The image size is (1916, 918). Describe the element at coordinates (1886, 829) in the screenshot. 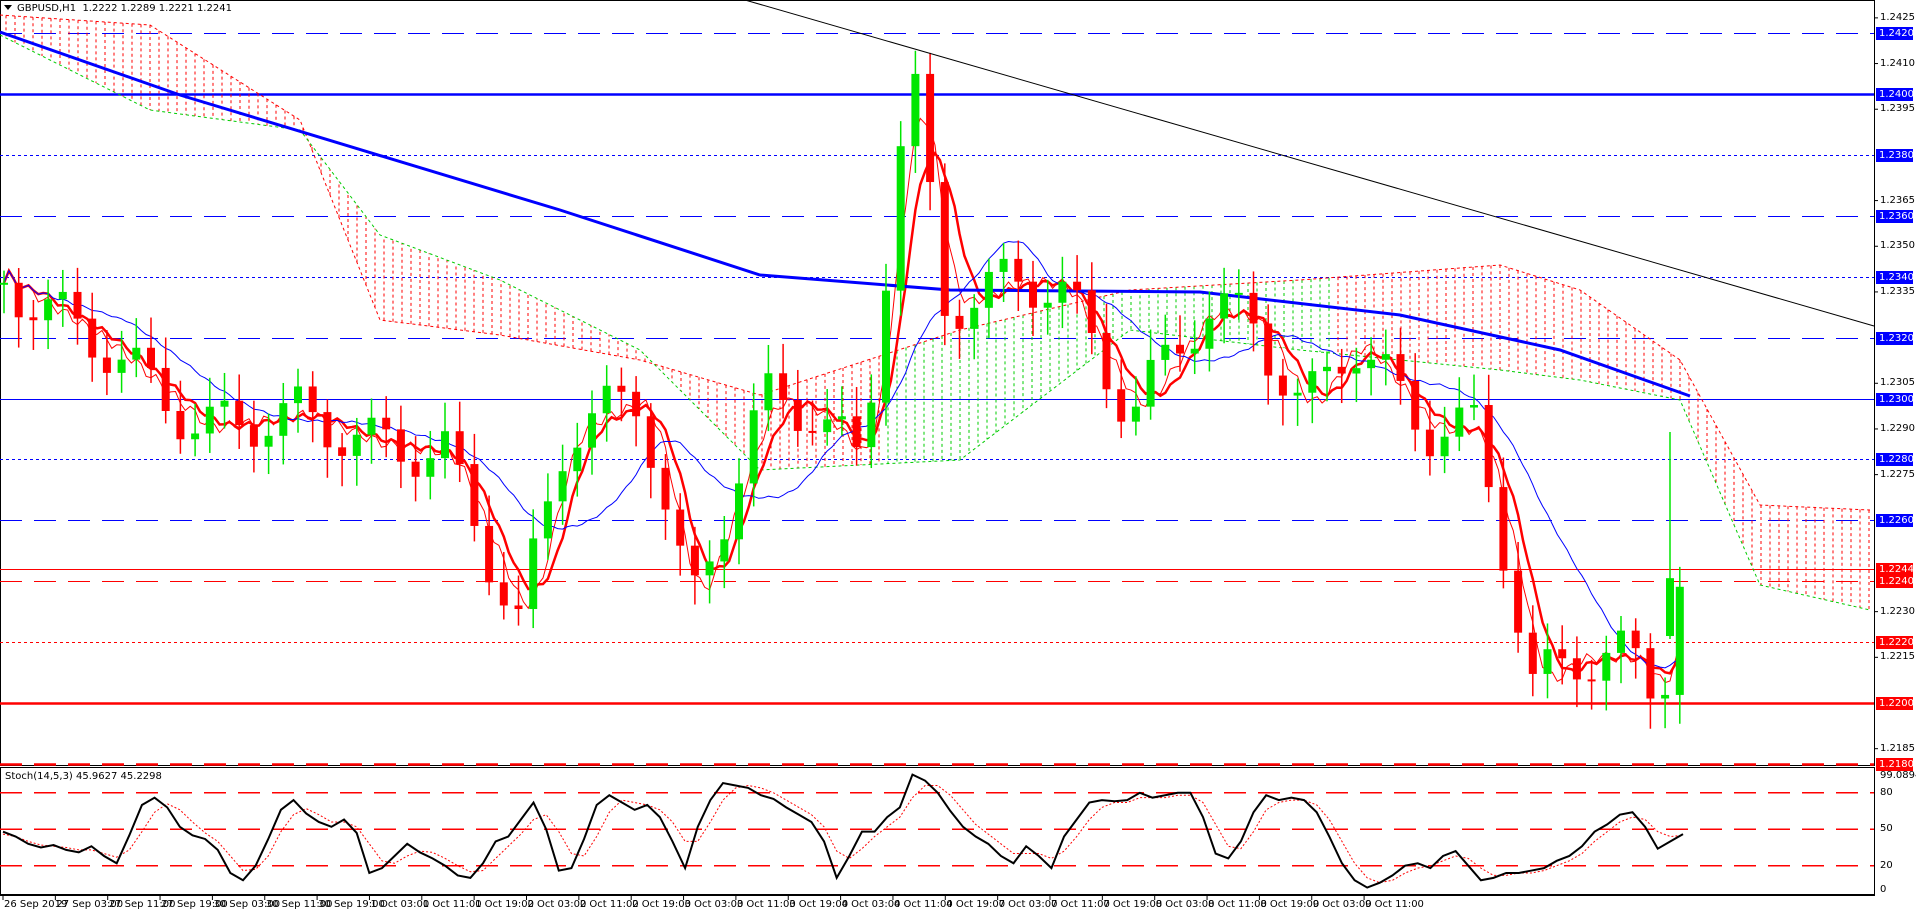

I see `stoch-axis-label: 50` at that location.